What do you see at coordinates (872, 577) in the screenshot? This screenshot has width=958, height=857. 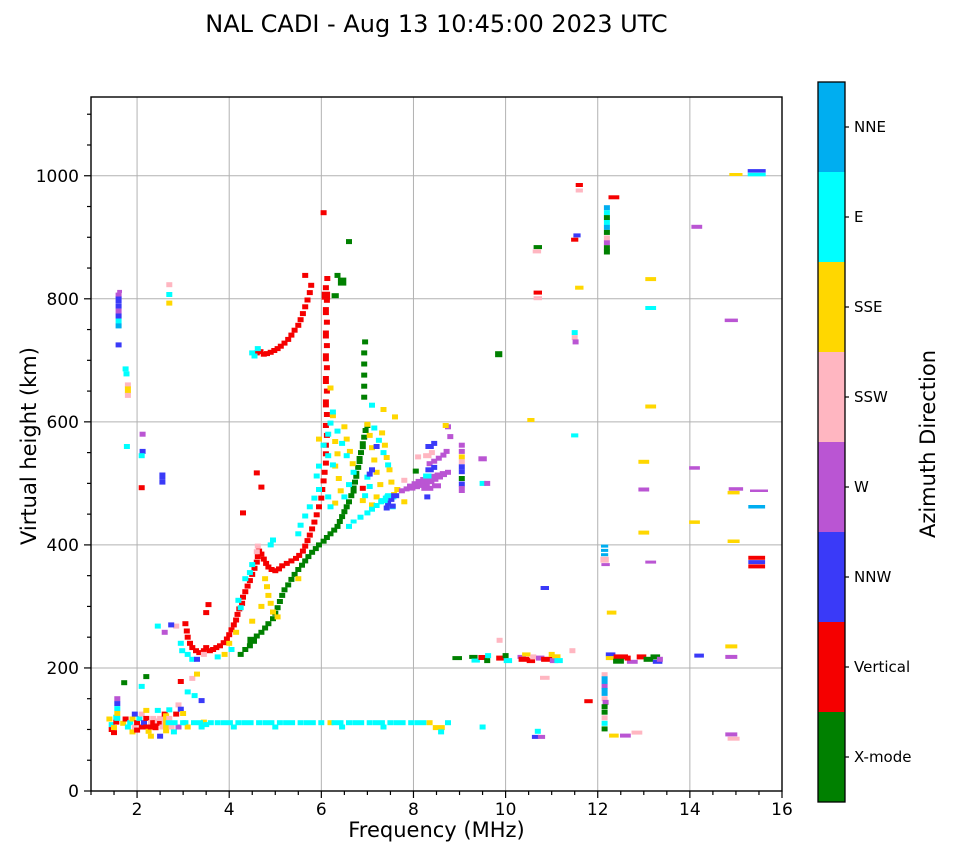 I see `colorbar-tick-label: NNW` at bounding box center [872, 577].